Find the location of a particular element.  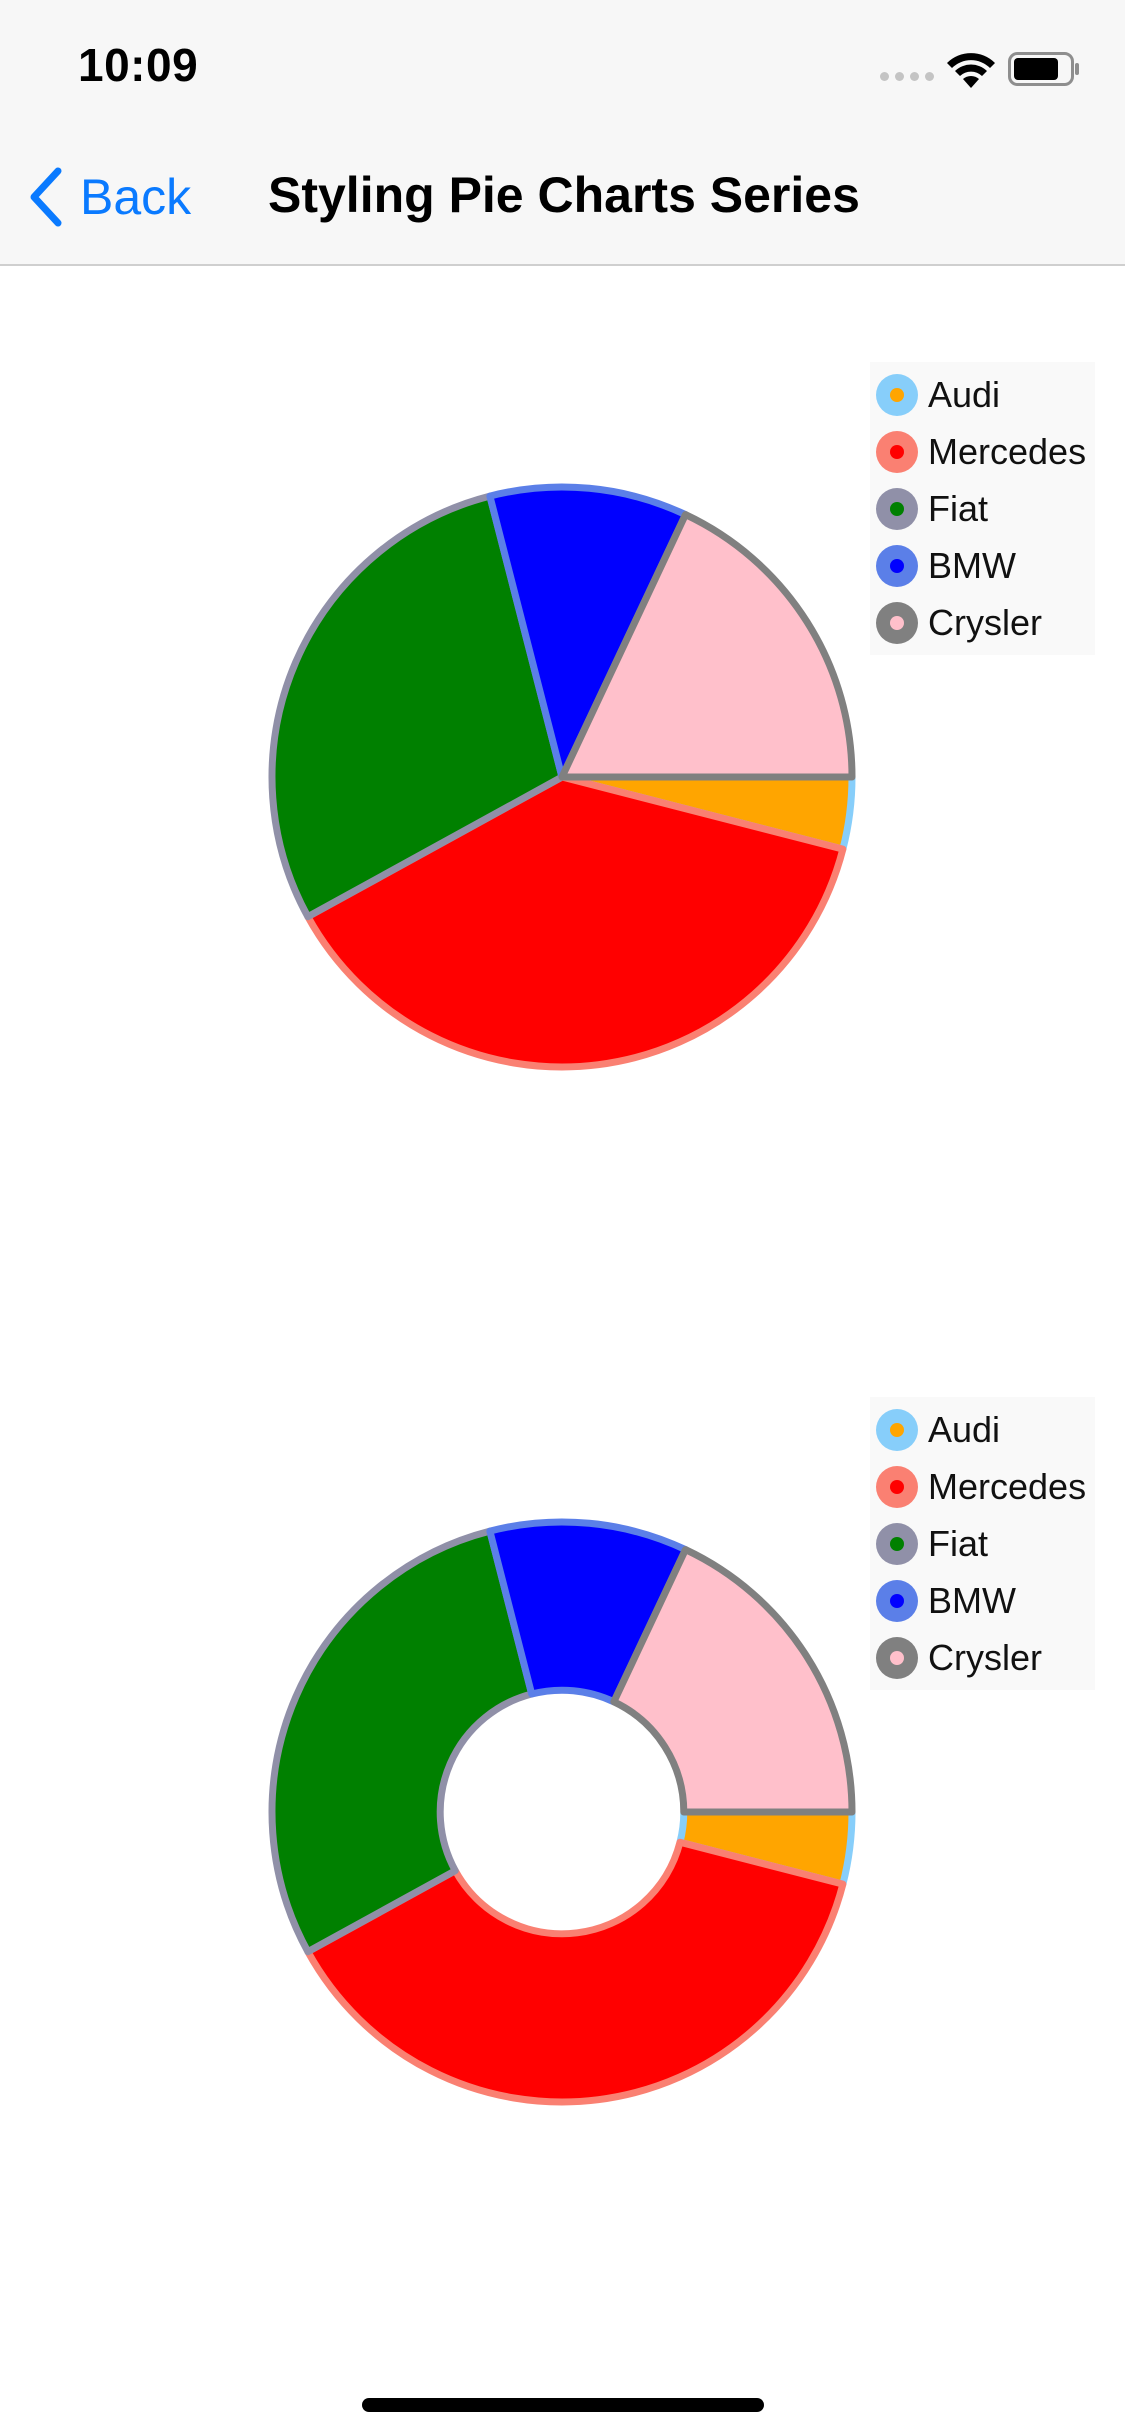

donut-chart-legend: Audi Mercedes Fiat BMW Crysler is located at coordinates (982, 1543).